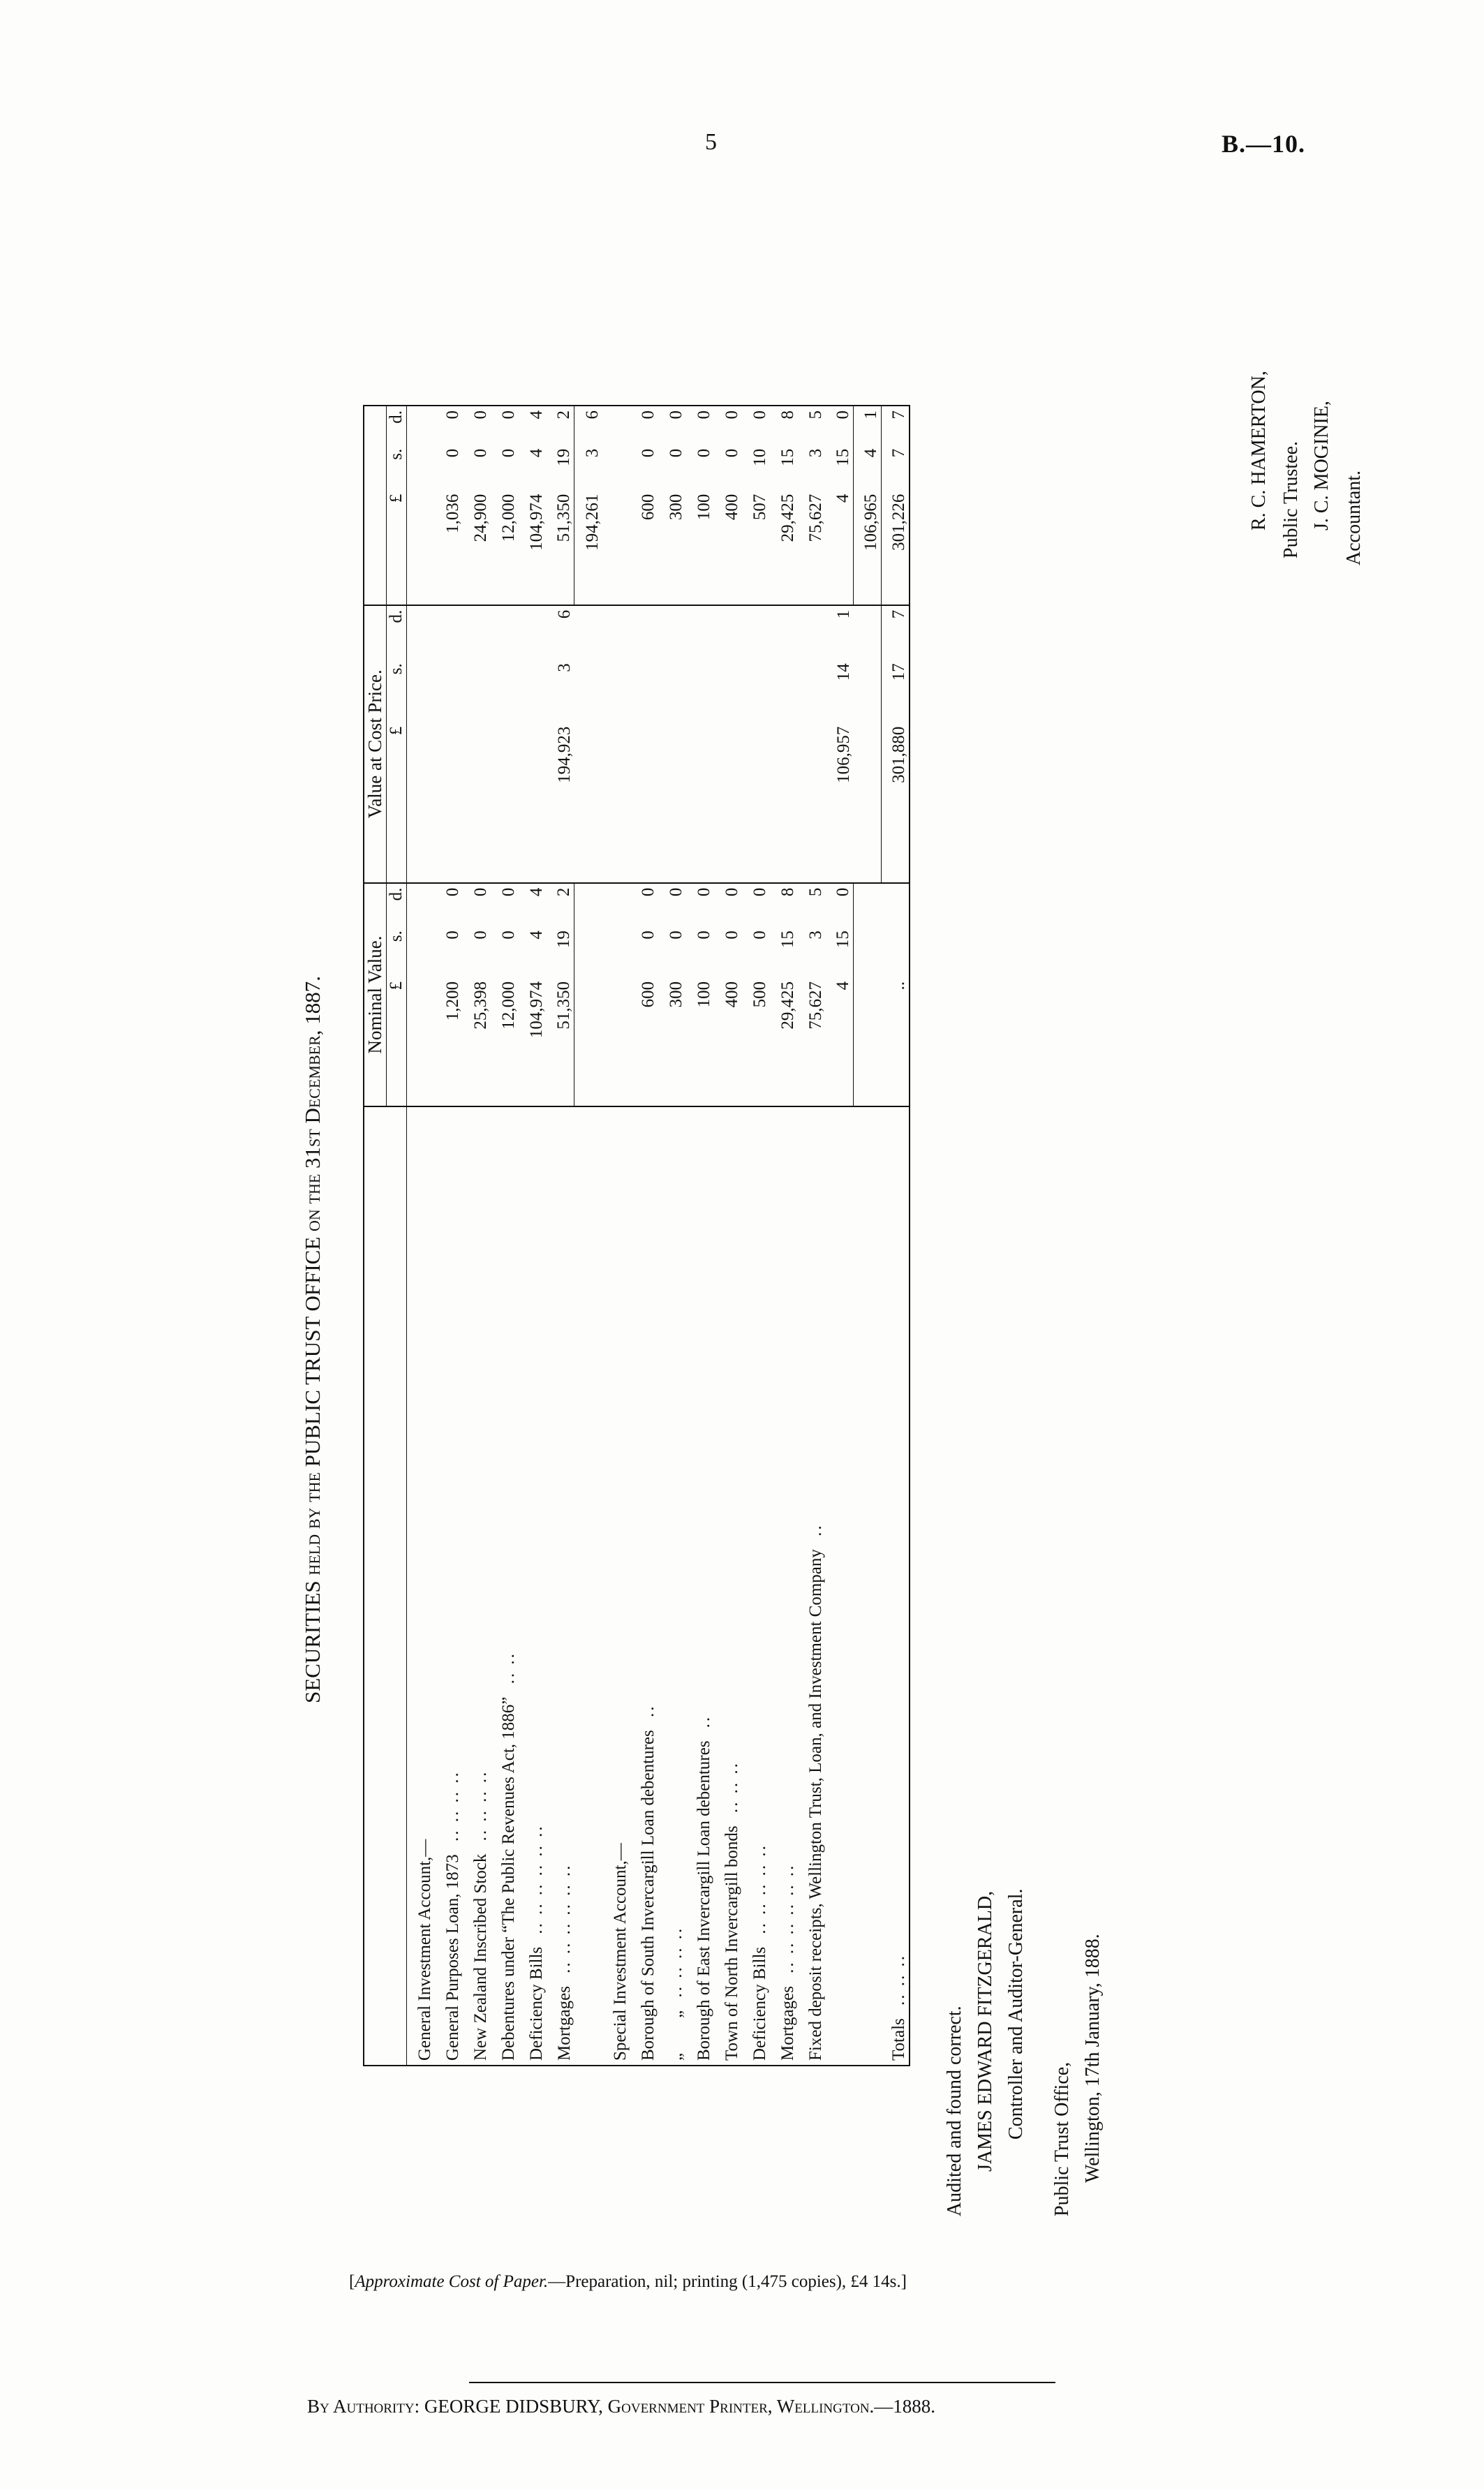 The image size is (1484, 2490). Describe the element at coordinates (352, 2281) in the screenshot. I see `cost-bracket-open: [` at that location.